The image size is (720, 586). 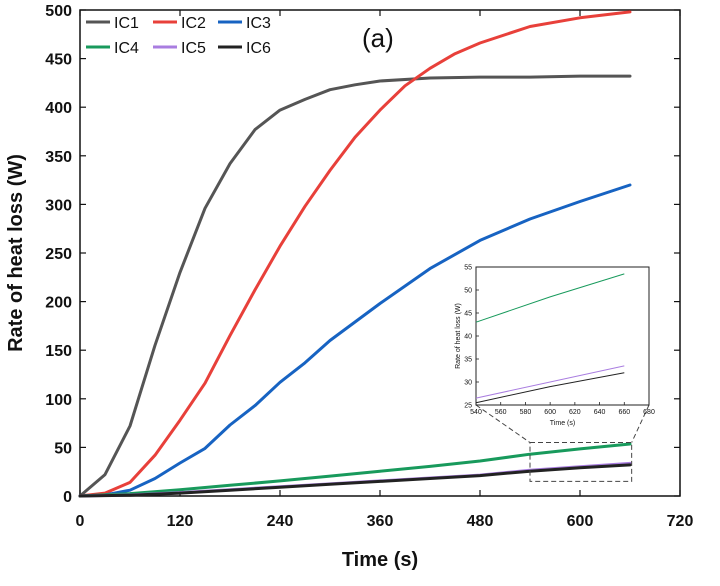 I want to click on series-line-ic4, so click(x=355, y=470).